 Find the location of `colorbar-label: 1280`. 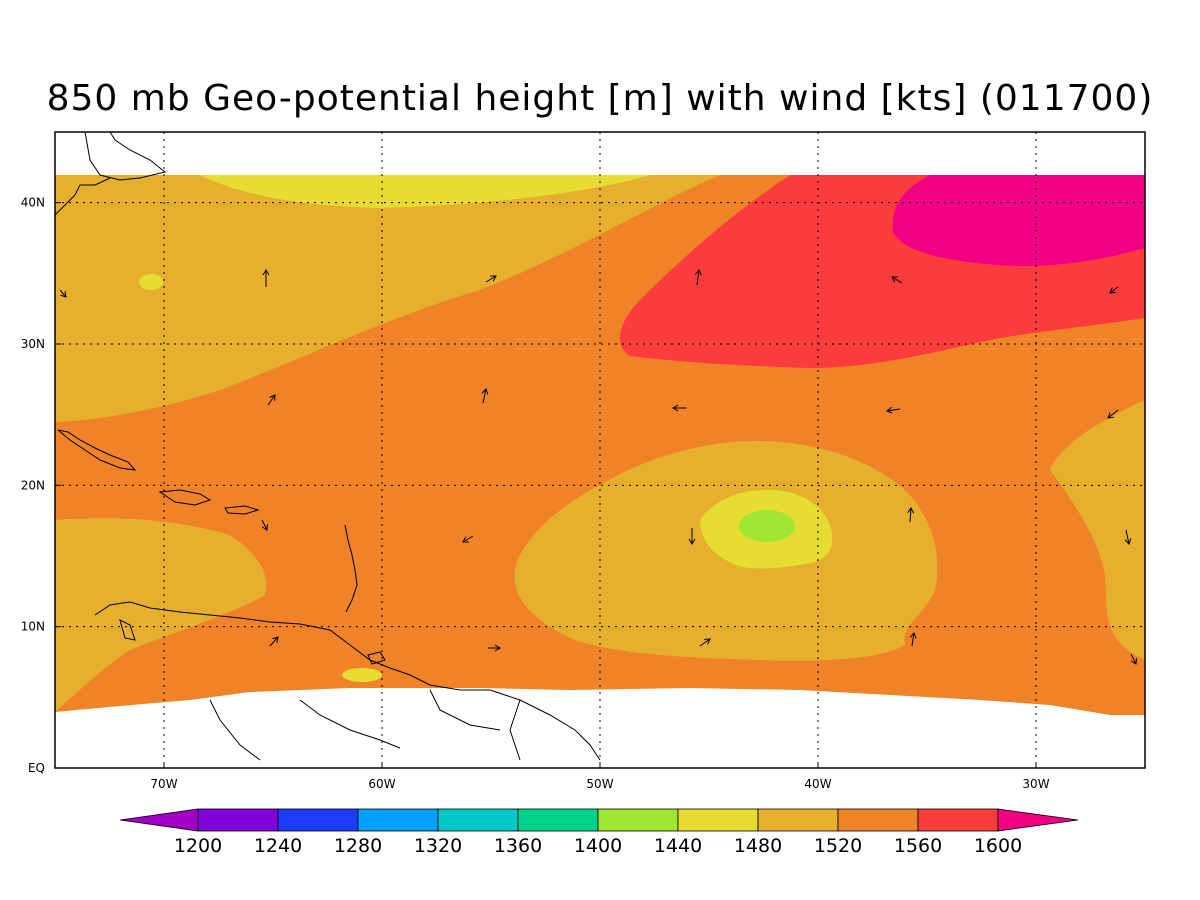

colorbar-label: 1280 is located at coordinates (358, 846).